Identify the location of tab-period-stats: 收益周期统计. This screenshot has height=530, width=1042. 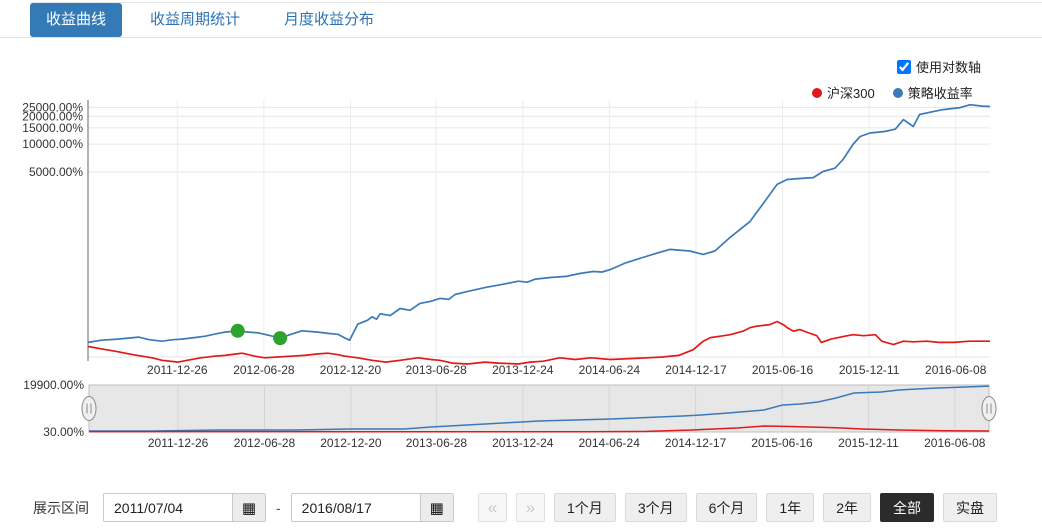
(195, 19).